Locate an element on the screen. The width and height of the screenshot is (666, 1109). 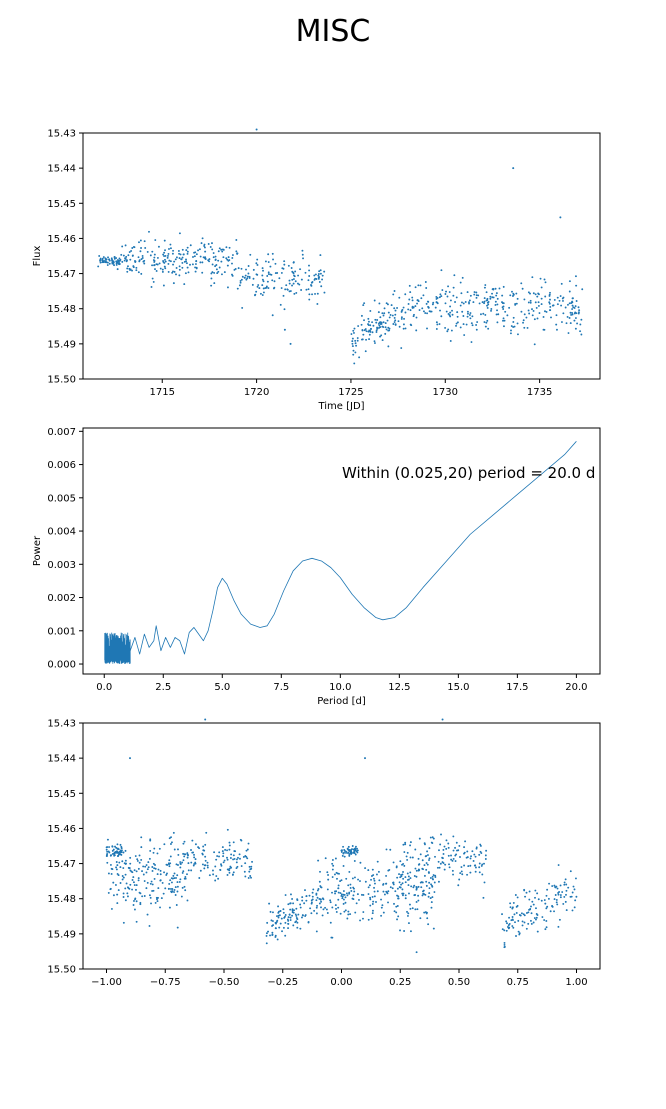
x-tick-label: 15.0 is located at coordinates (458, 687).